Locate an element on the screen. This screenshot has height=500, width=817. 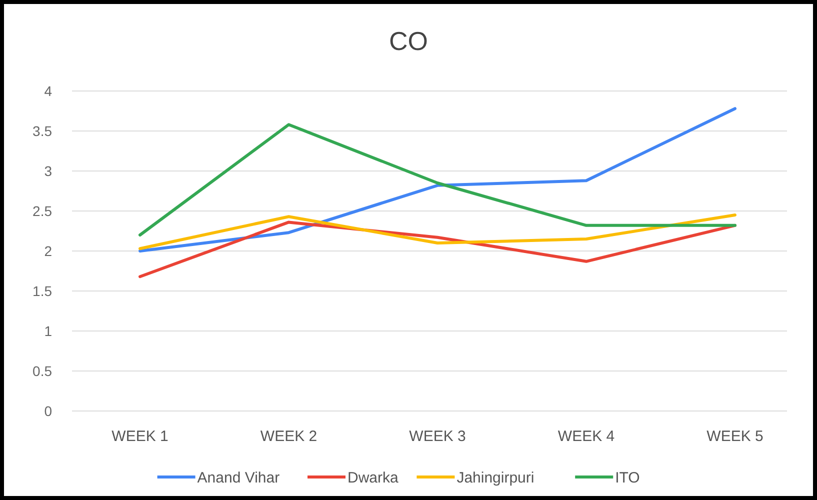
x-tick-label: WEEK 5 is located at coordinates (735, 436).